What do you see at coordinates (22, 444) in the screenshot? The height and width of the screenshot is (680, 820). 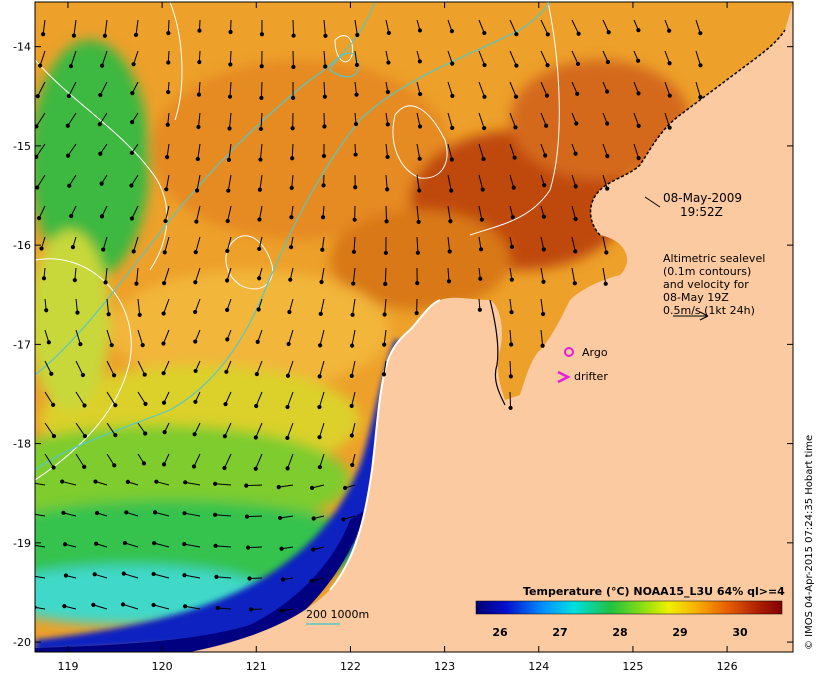 I see `y-tick-label: -18` at bounding box center [22, 444].